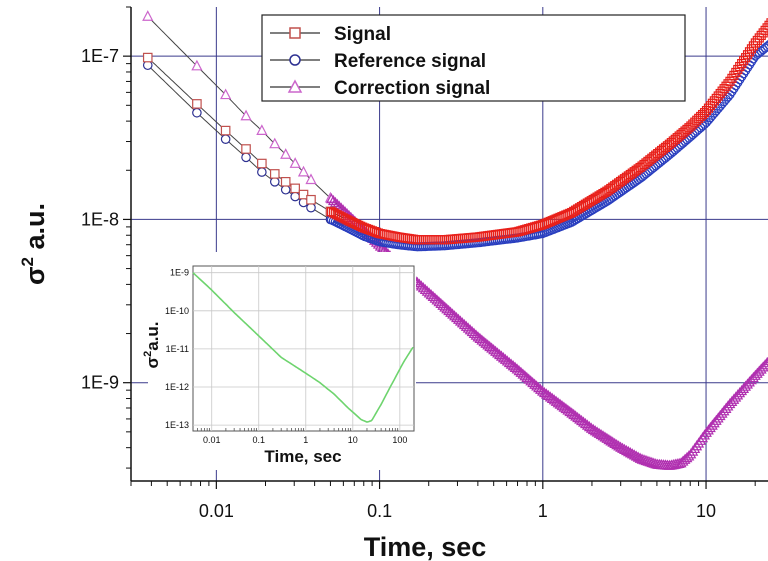 This screenshot has width=768, height=561. I want to click on y-axis-title-sup: 2, so click(27, 261).